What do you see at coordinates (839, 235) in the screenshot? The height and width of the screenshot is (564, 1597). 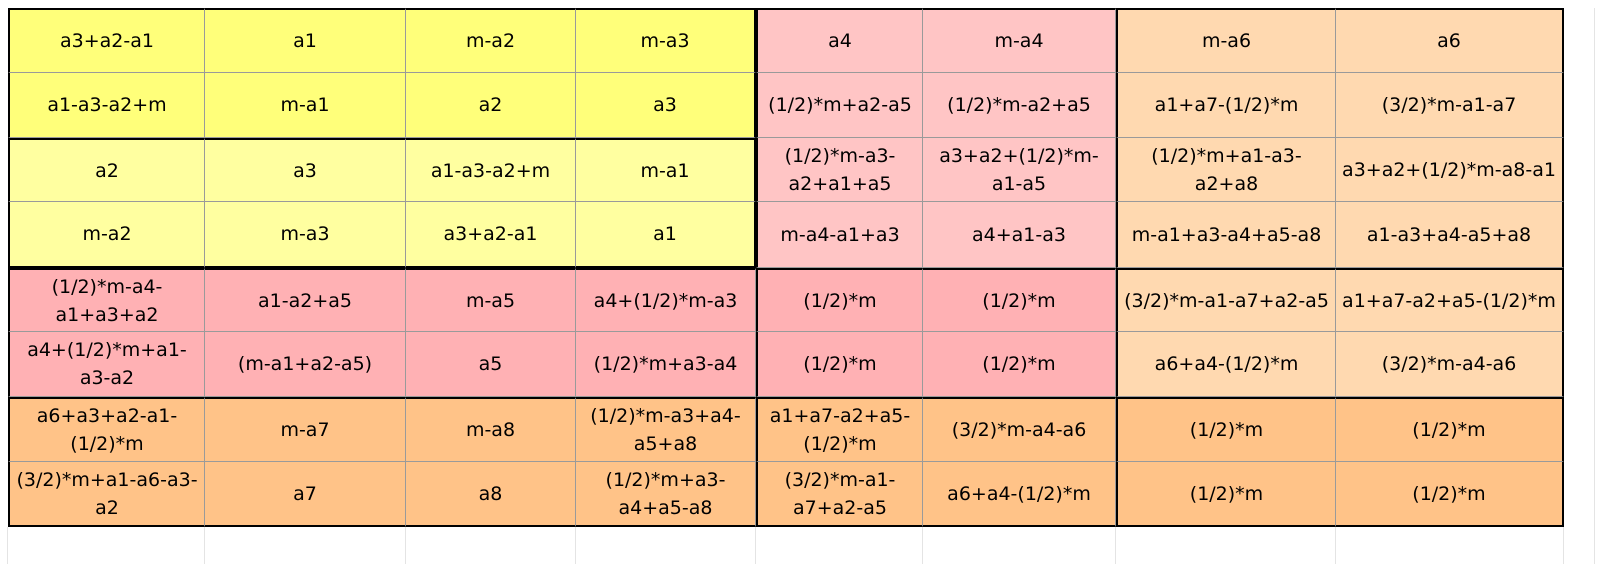 I see `grid-cell: m-a4-a1+a3` at bounding box center [839, 235].